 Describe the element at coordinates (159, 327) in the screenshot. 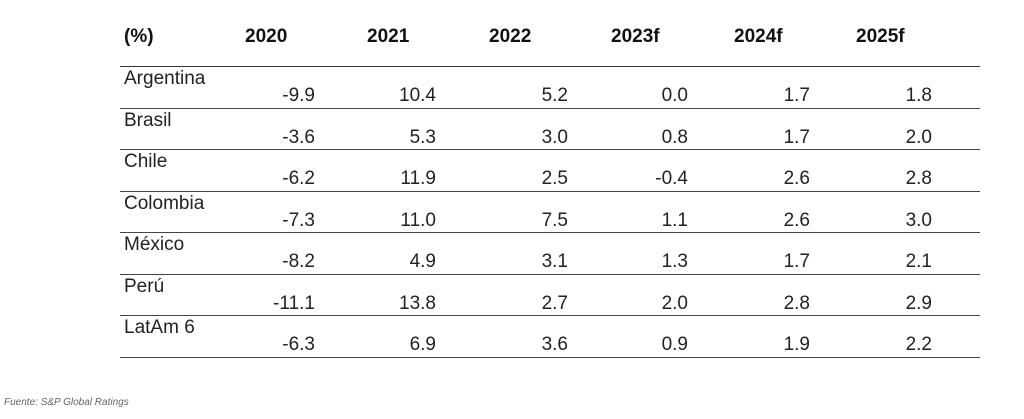

I see `row-label: LatAm 6` at that location.